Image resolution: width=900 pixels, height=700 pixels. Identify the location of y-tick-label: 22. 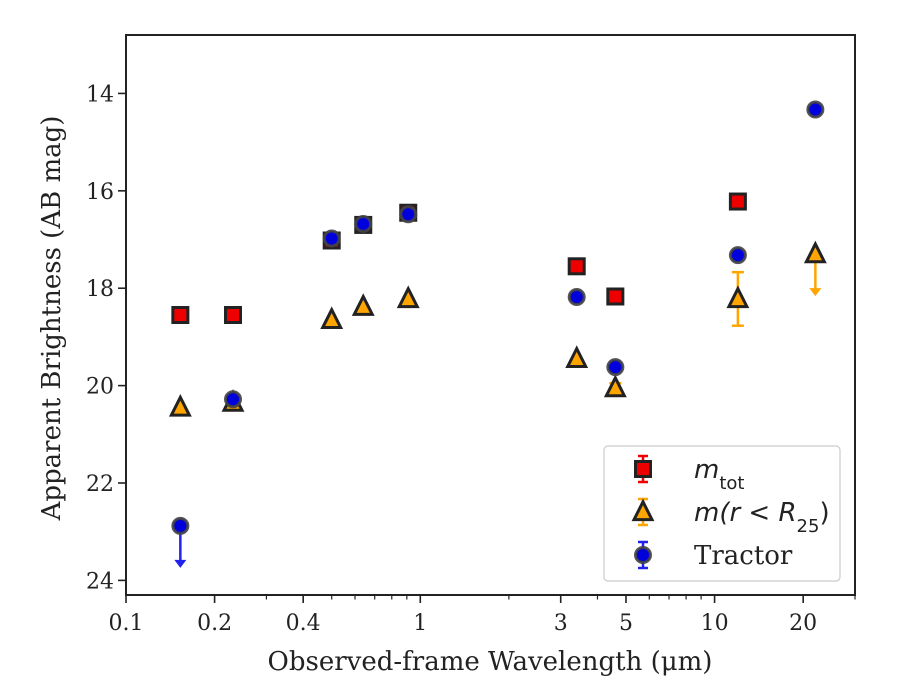
(100, 484).